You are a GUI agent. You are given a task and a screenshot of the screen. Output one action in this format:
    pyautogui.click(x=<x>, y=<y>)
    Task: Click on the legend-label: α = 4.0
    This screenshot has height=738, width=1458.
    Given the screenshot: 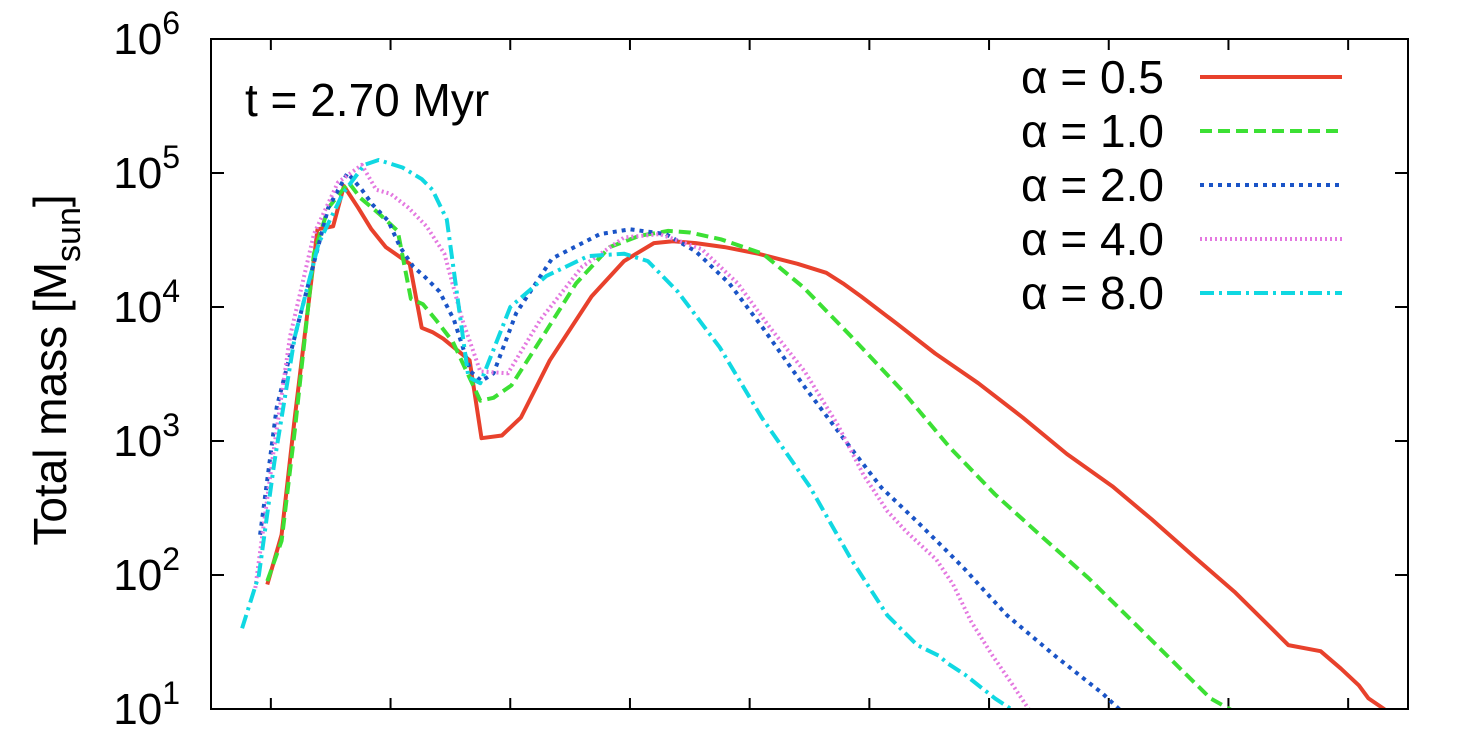 What is the action you would take?
    pyautogui.click(x=1092, y=239)
    